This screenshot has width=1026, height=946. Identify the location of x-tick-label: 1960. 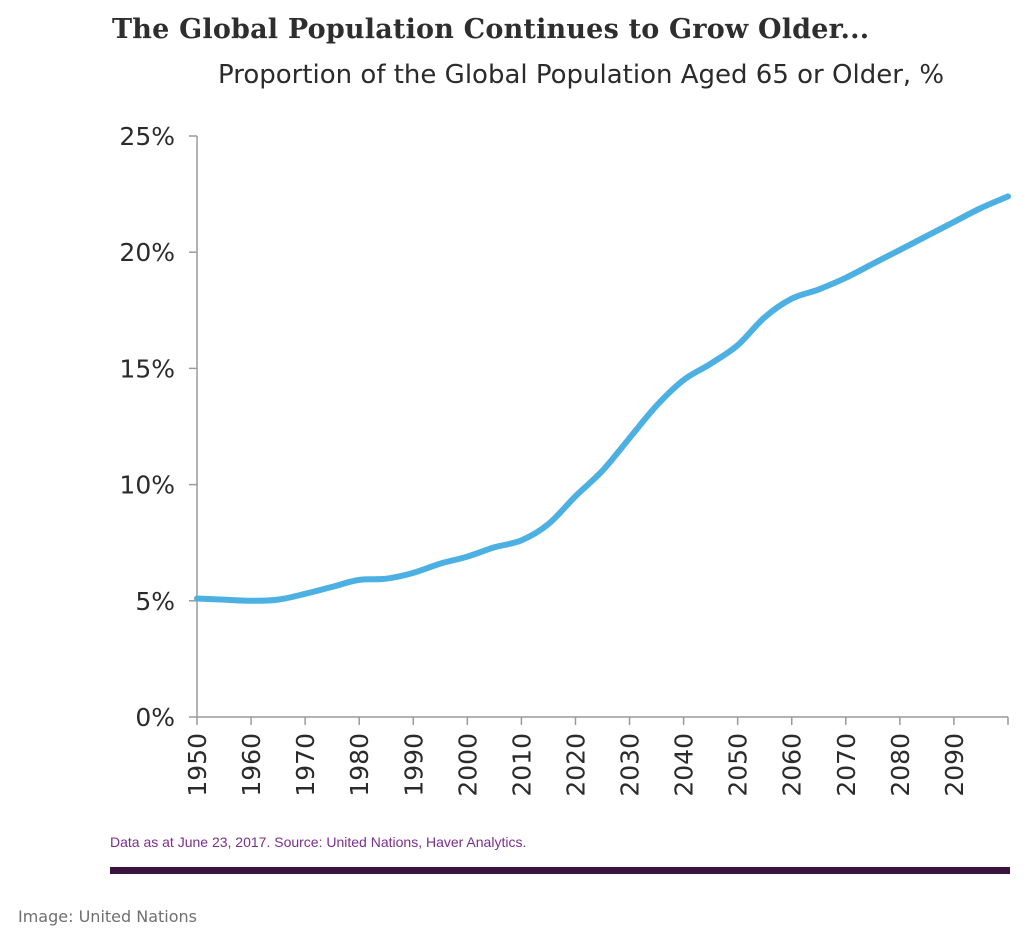
(251, 765).